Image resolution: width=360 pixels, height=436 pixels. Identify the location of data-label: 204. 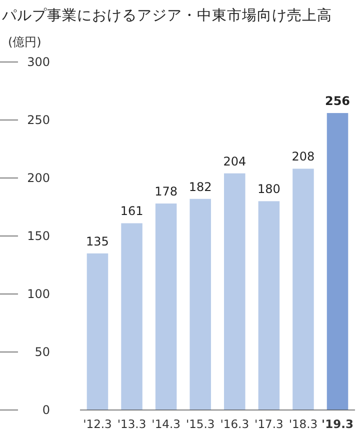
(234, 161).